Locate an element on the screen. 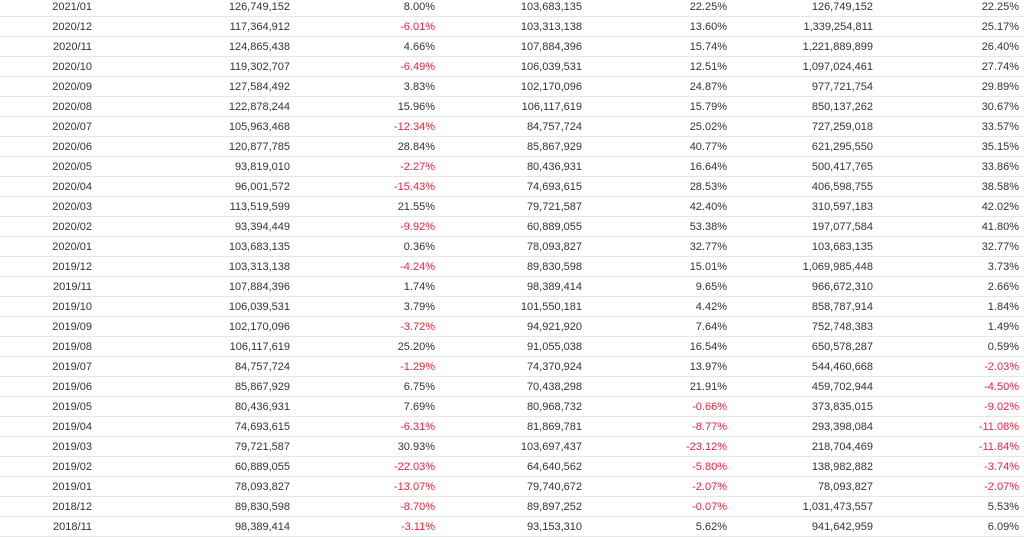 This screenshot has width=1024, height=537. cell-cumulative-revenue: 544,460,668 is located at coordinates (842, 367).